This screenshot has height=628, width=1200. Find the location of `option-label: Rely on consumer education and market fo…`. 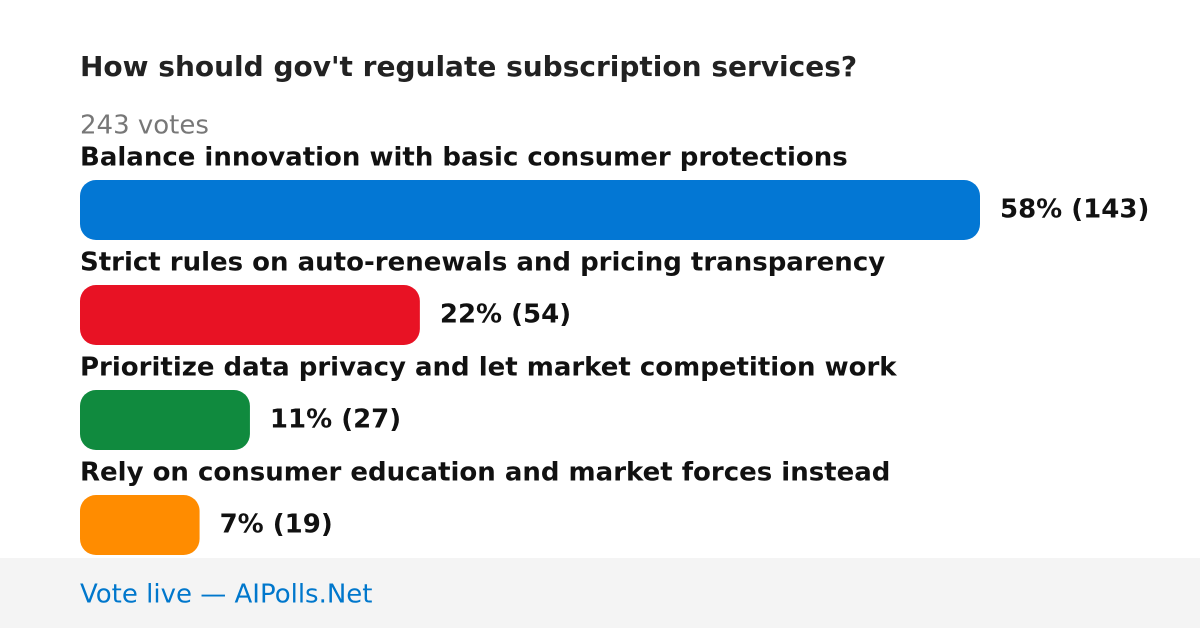

option-label: Rely on consumer education and market fo… is located at coordinates (485, 473).